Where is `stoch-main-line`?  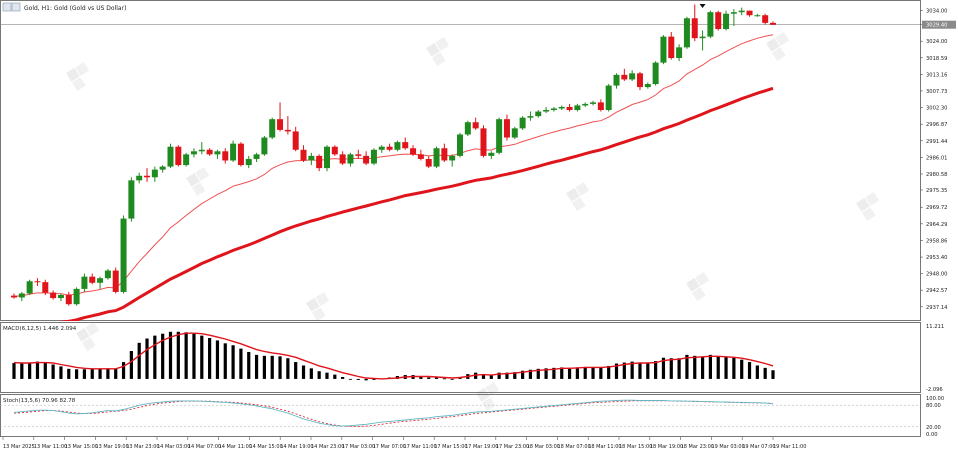
stoch-main-line is located at coordinates (393, 413).